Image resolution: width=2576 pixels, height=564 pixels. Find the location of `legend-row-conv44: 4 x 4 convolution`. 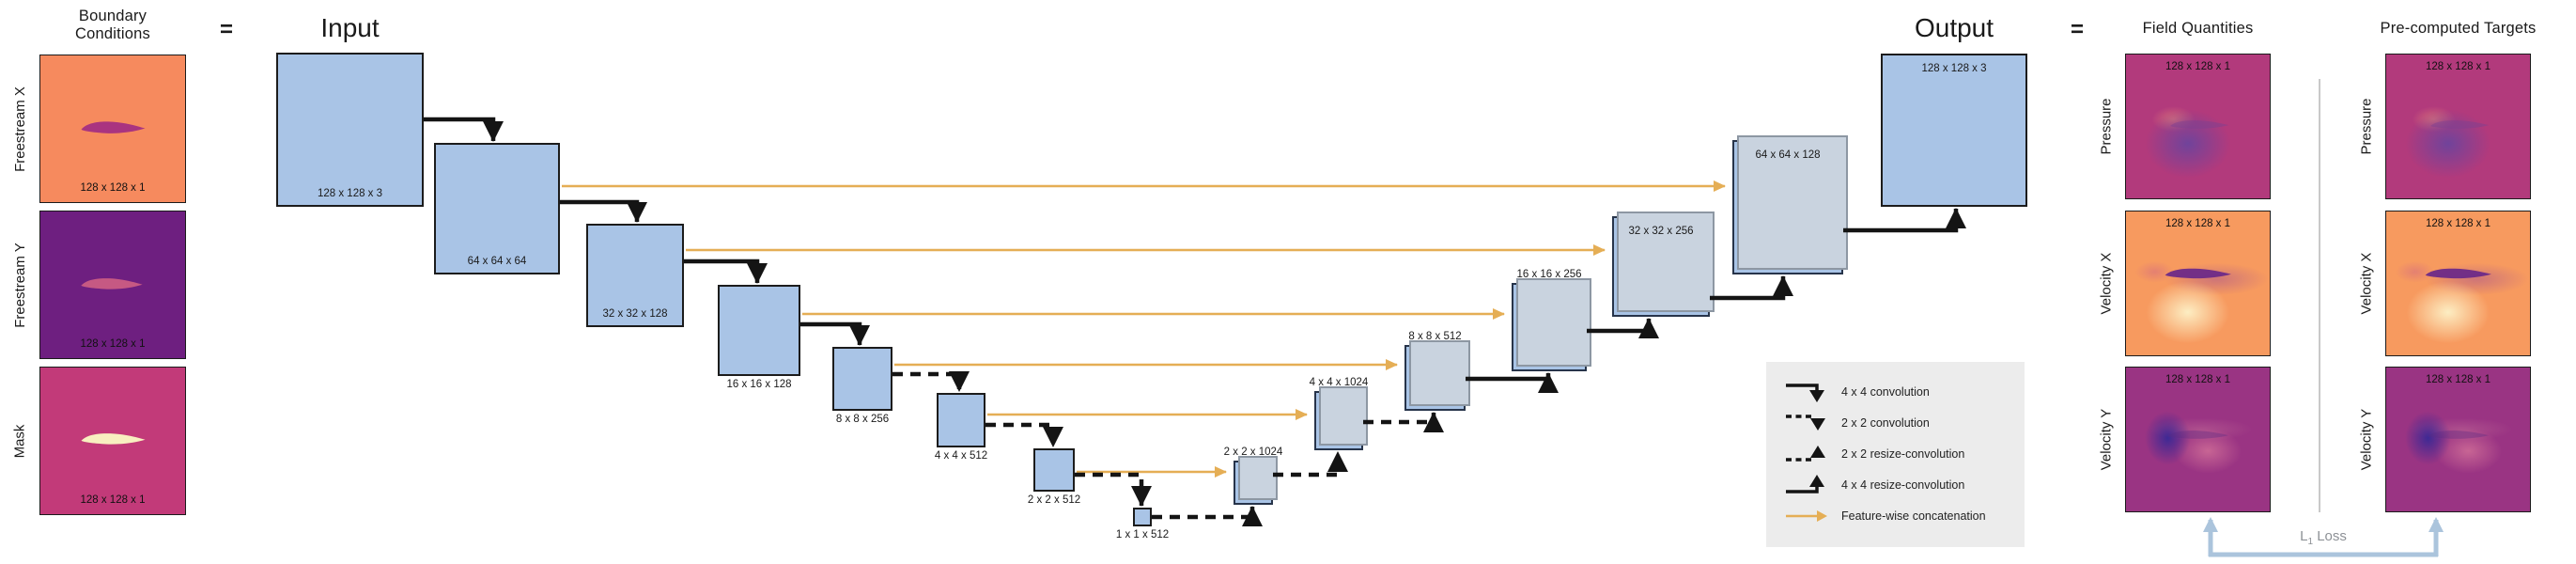

legend-row-conv44: 4 x 4 convolution is located at coordinates (1904, 391).